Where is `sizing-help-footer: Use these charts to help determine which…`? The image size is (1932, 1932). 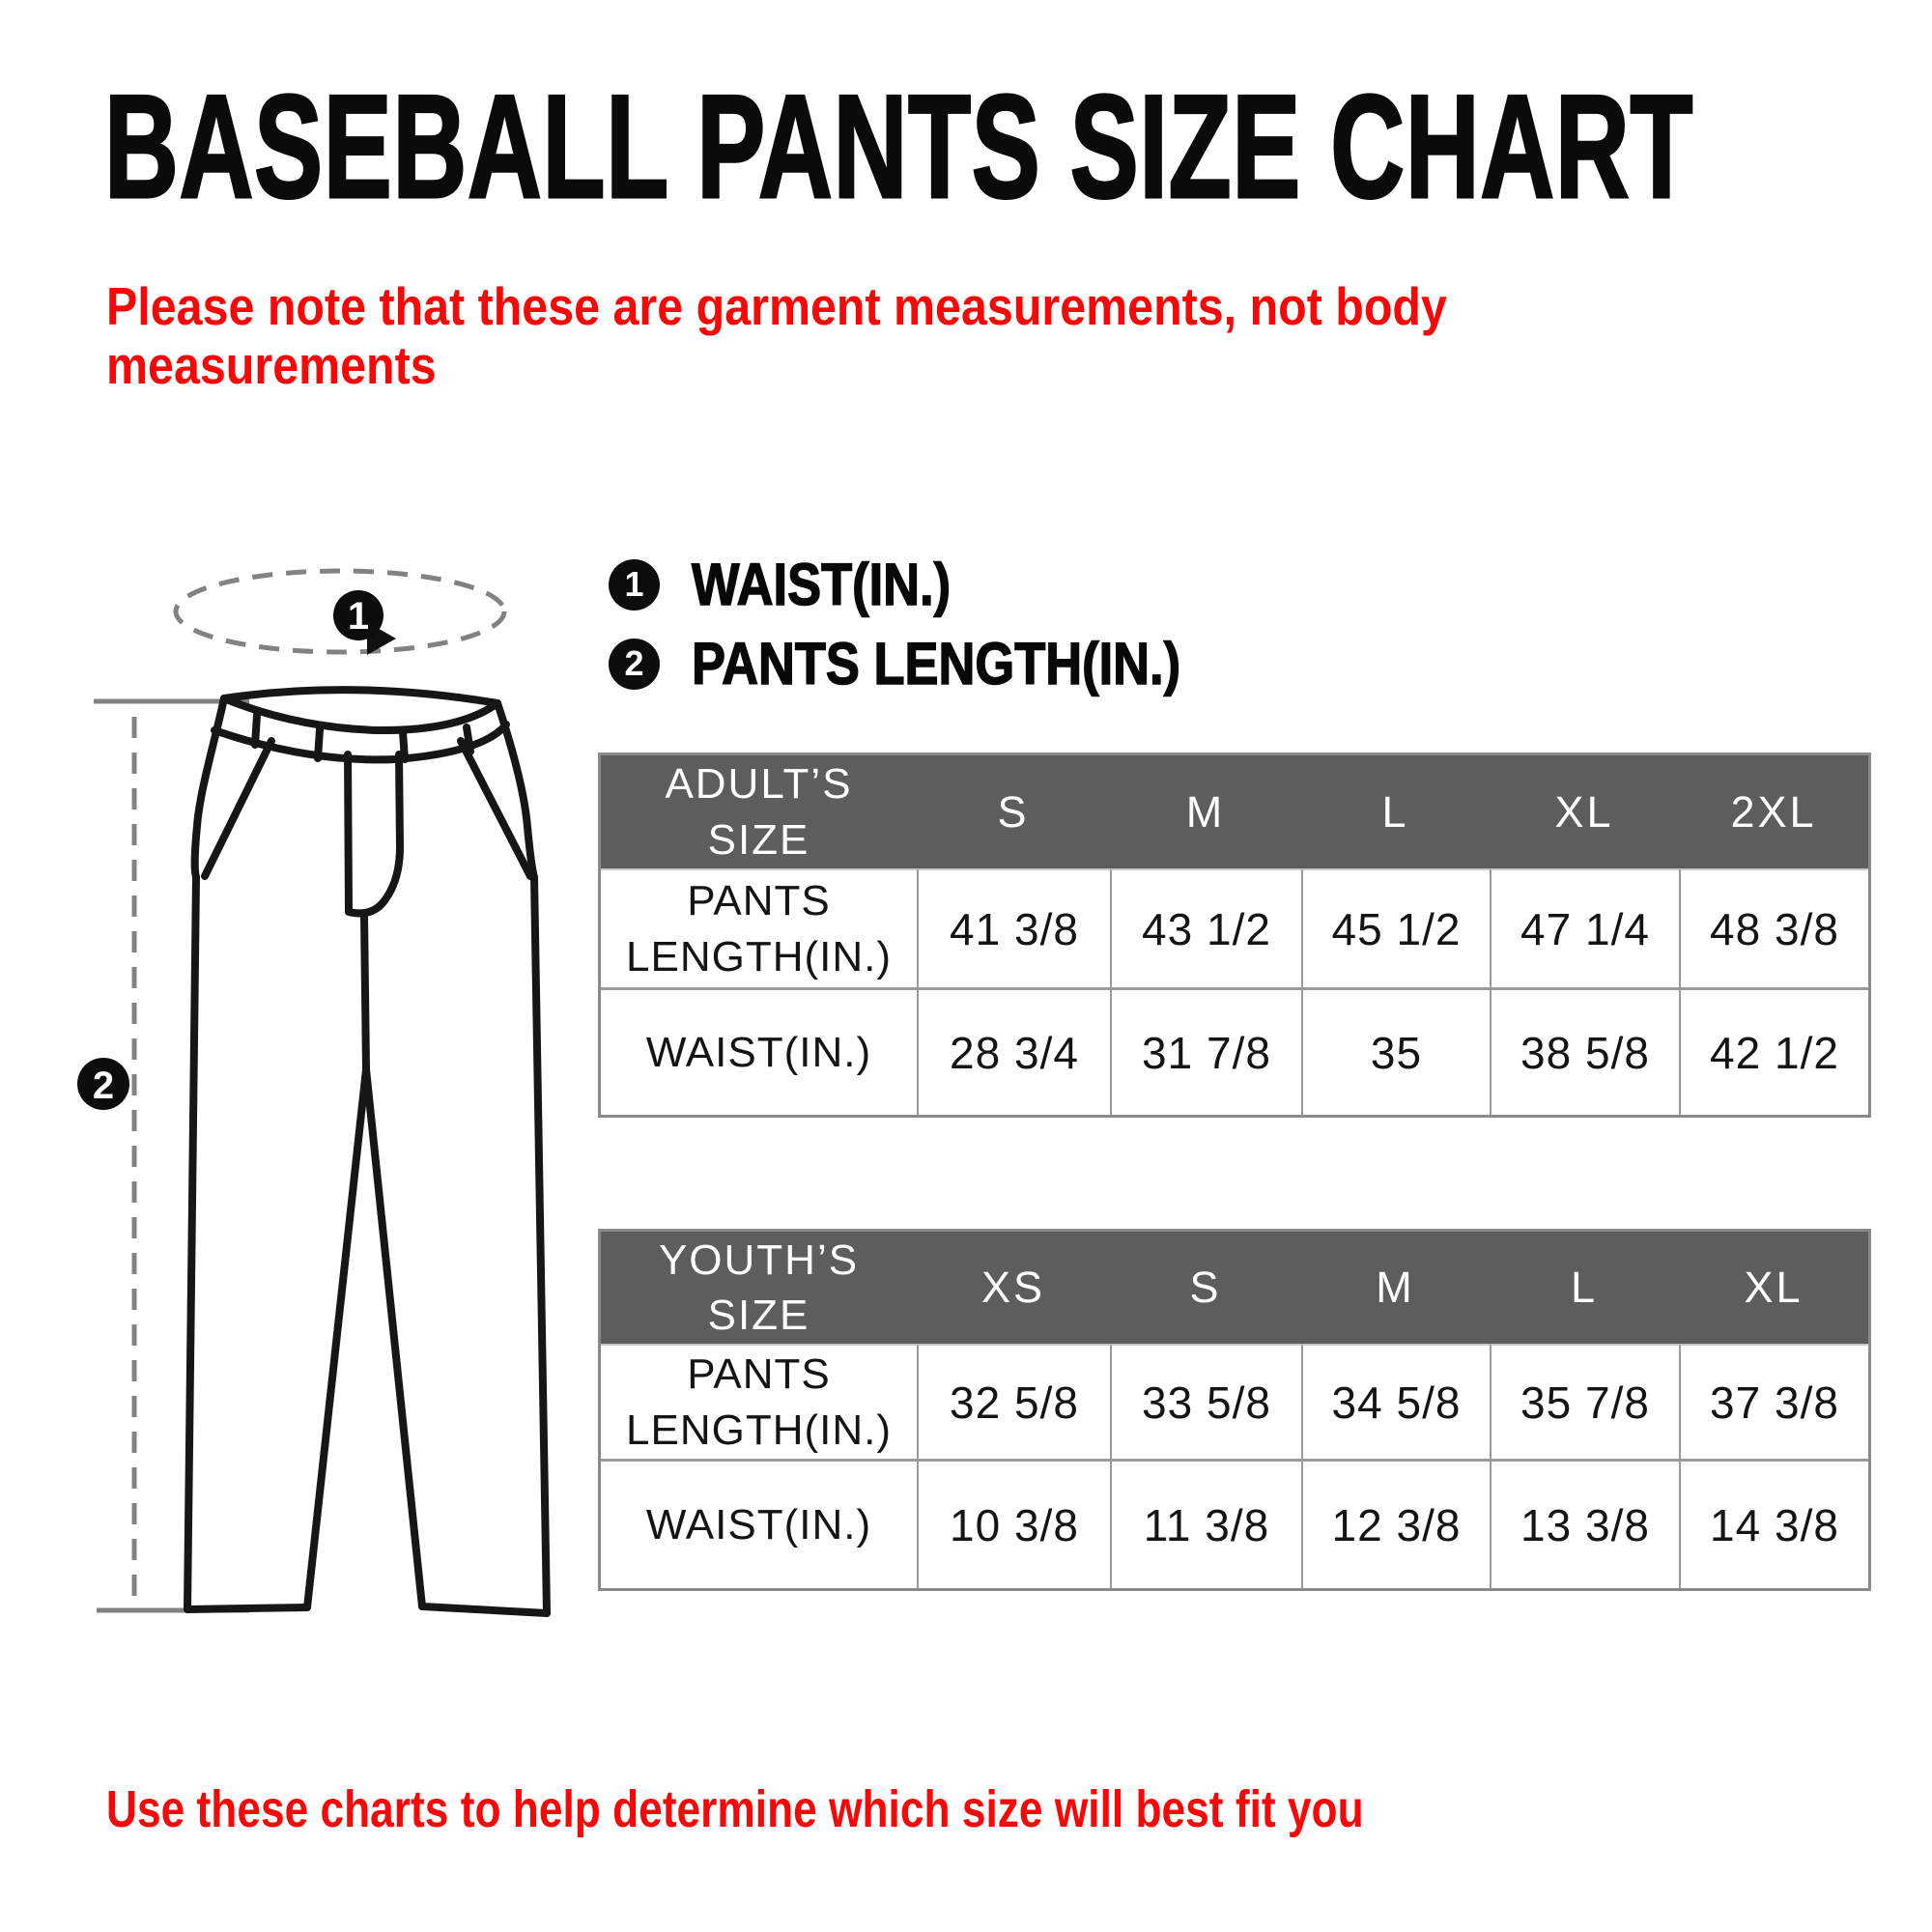
sizing-help-footer: Use these charts to help determine which… is located at coordinates (735, 1809).